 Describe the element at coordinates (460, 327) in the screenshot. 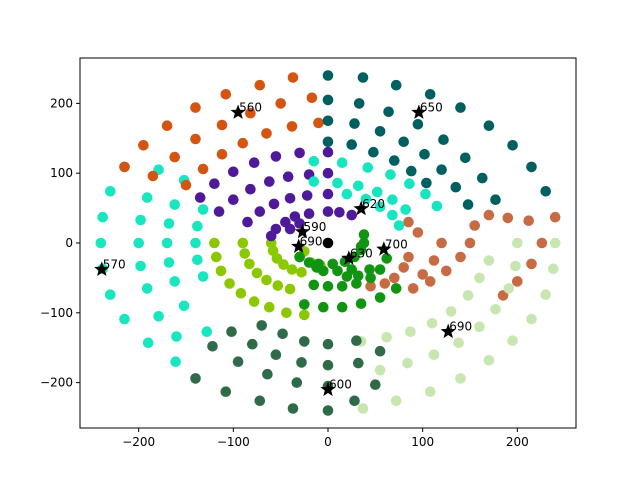

I see `annotation-label: 690` at that location.